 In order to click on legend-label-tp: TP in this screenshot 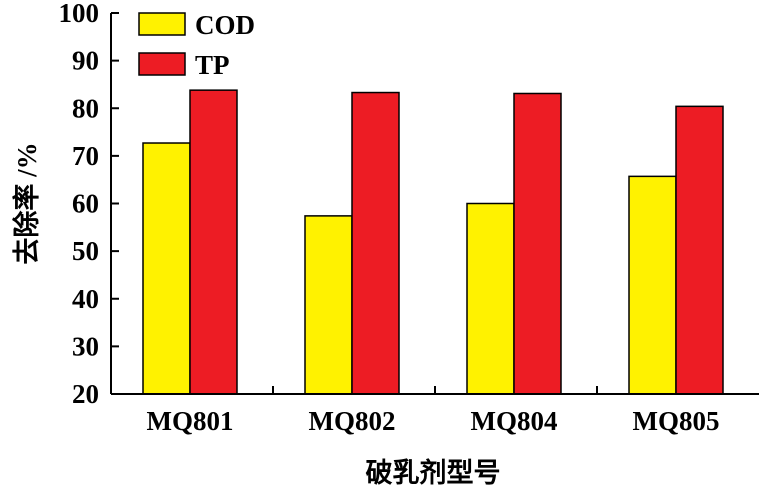, I will do `click(212, 65)`.